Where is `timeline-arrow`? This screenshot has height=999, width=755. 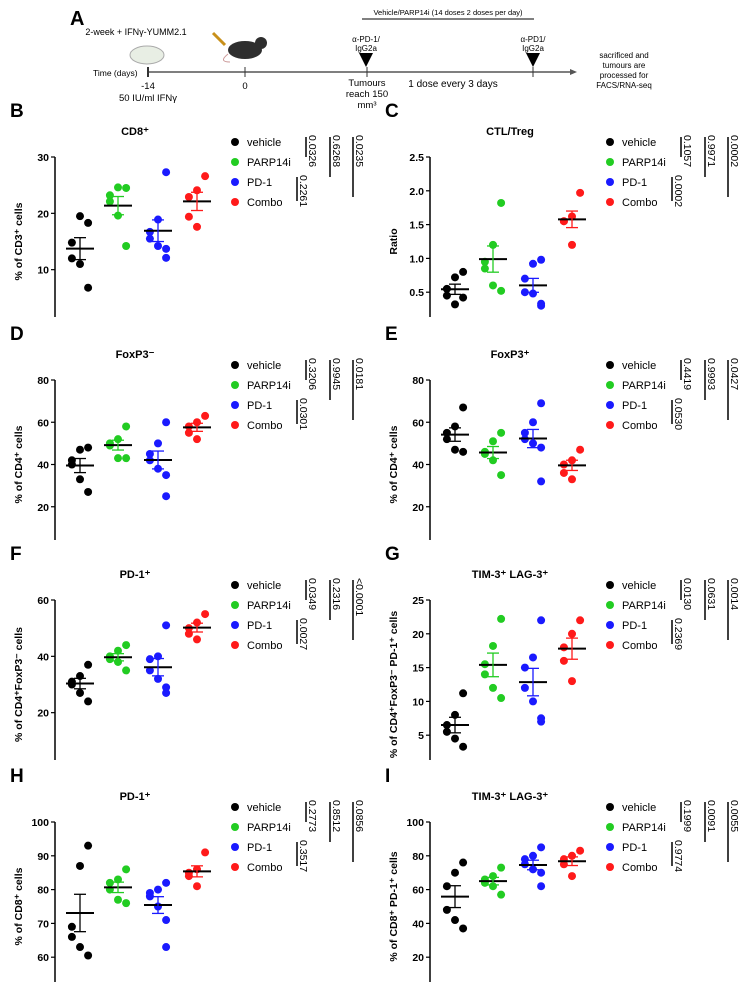 timeline-arrow is located at coordinates (573, 72).